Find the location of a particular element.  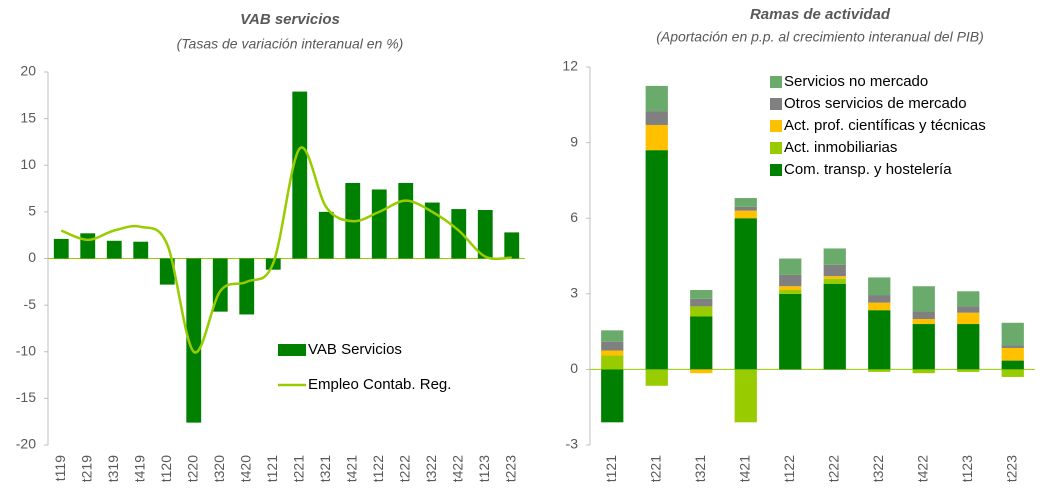

legend-label: Act. inmobiliarias is located at coordinates (840, 147).